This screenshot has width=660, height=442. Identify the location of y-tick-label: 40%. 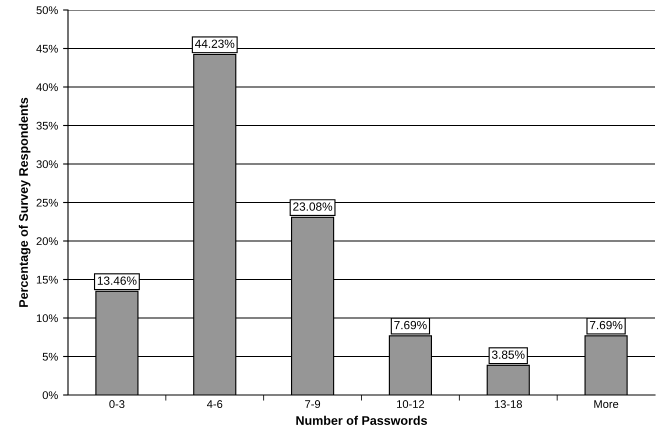
(47, 87).